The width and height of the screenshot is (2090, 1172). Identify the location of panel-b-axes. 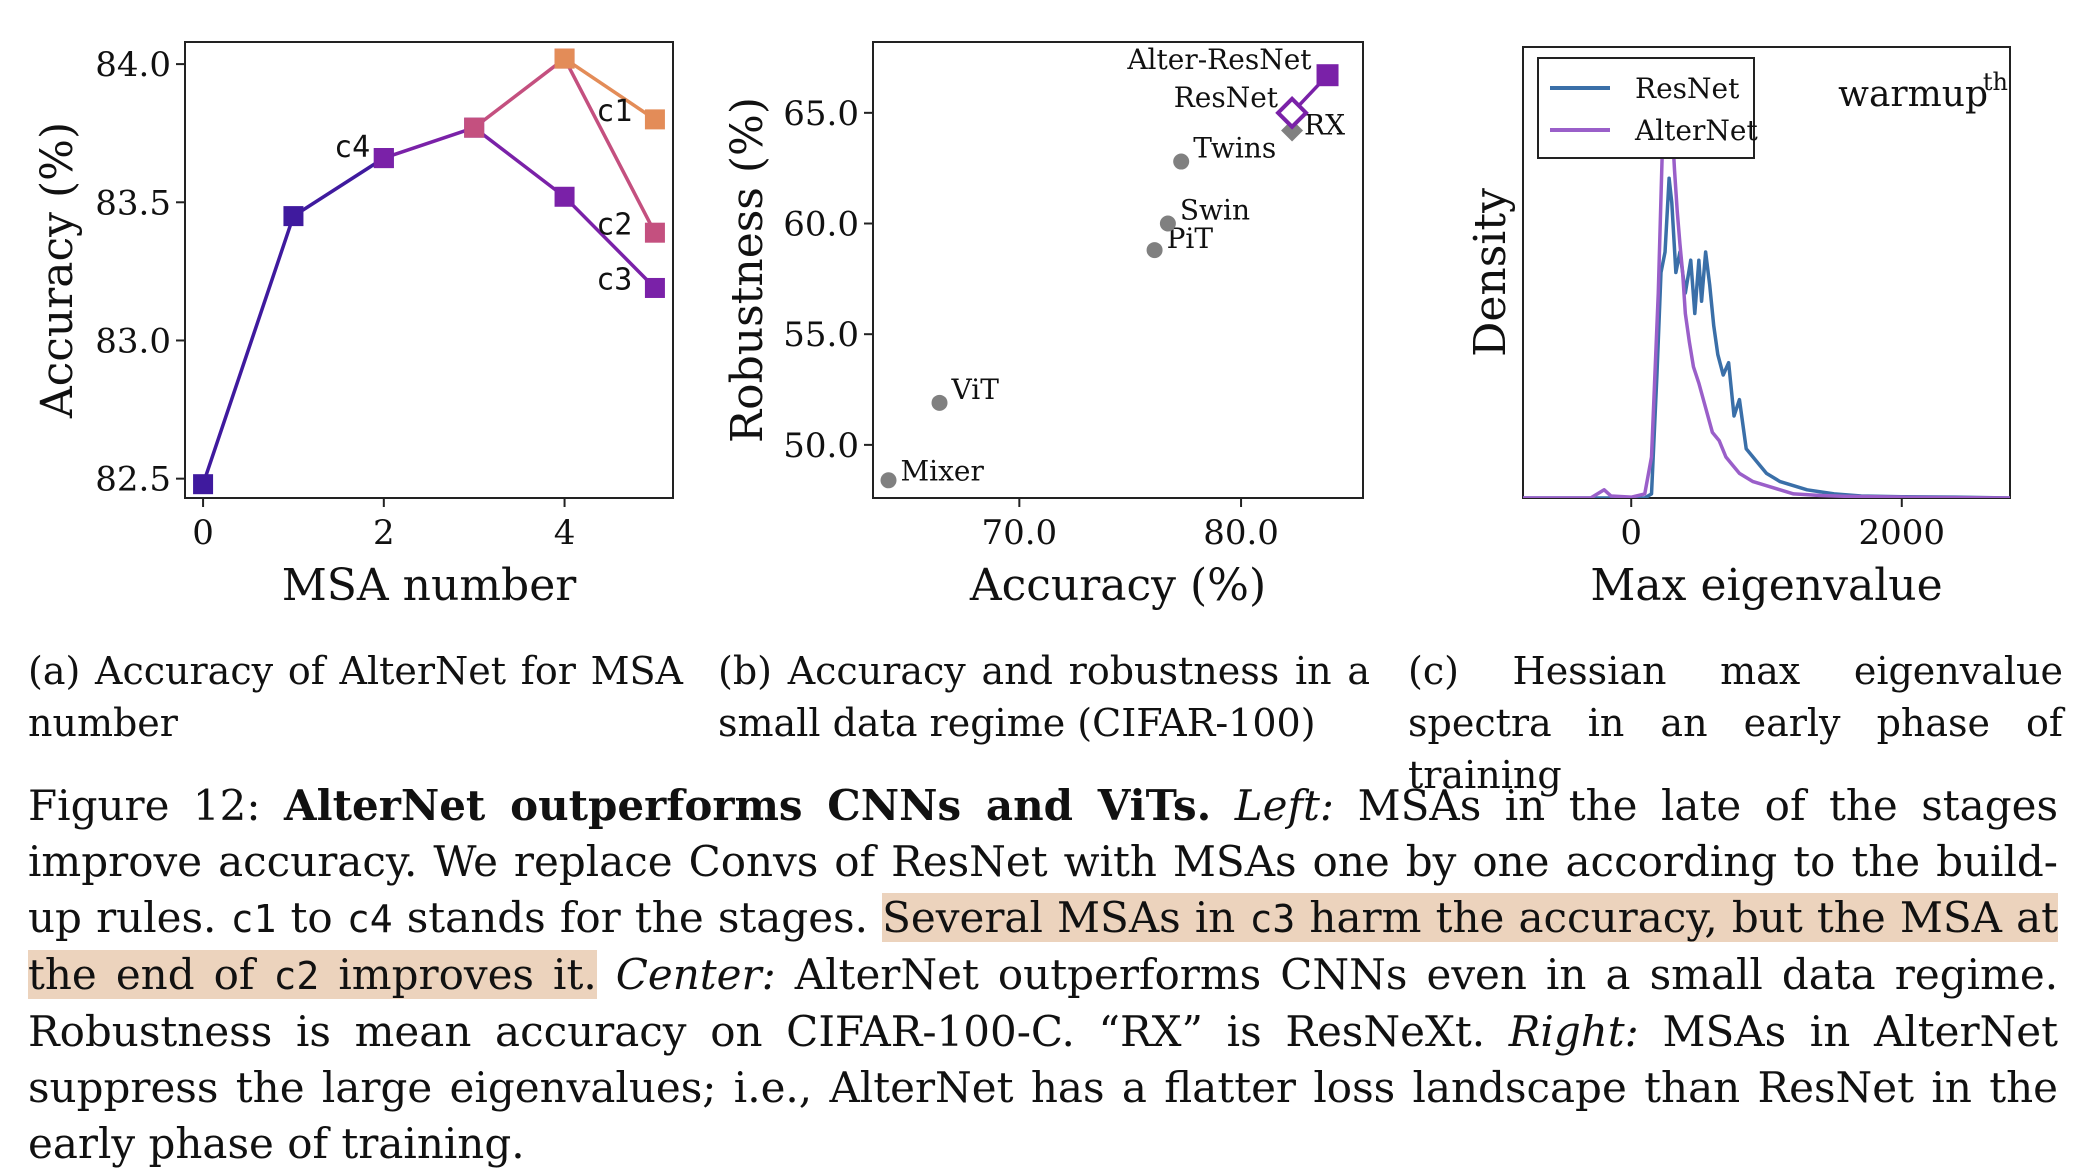
(1118, 270).